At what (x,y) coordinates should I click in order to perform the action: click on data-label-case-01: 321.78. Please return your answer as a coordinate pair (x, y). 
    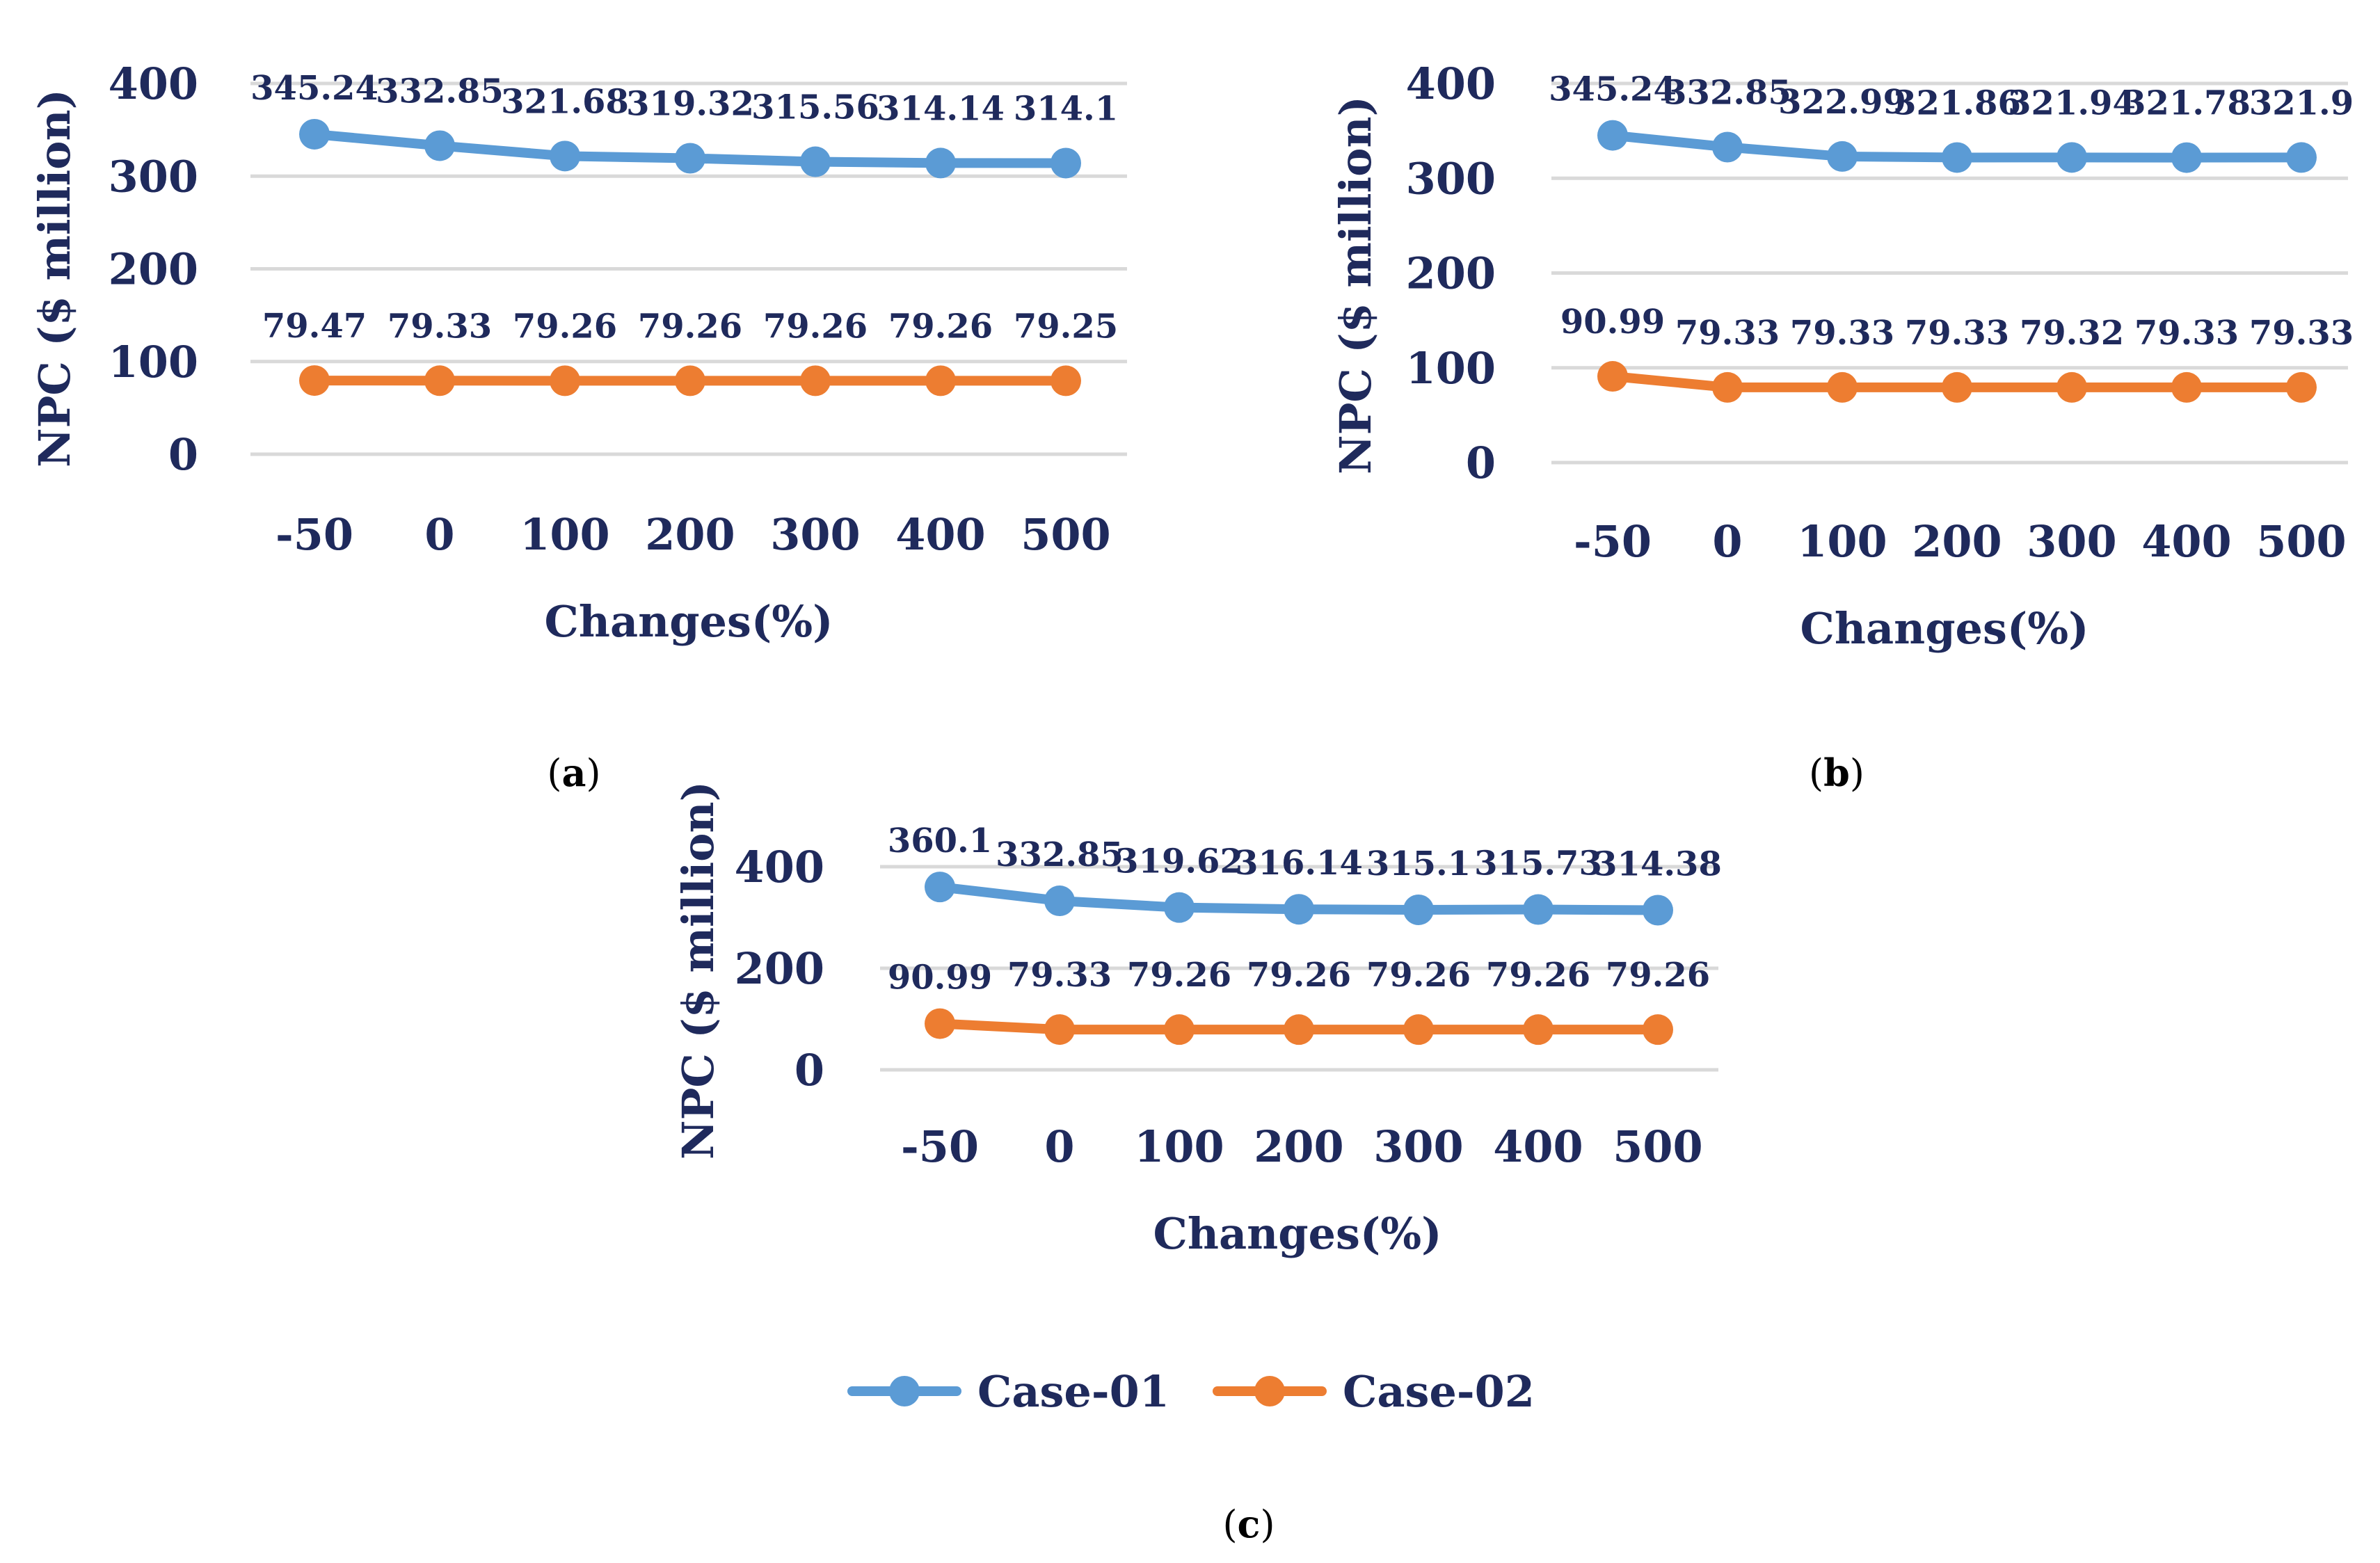
    Looking at the image, I should click on (2187, 103).